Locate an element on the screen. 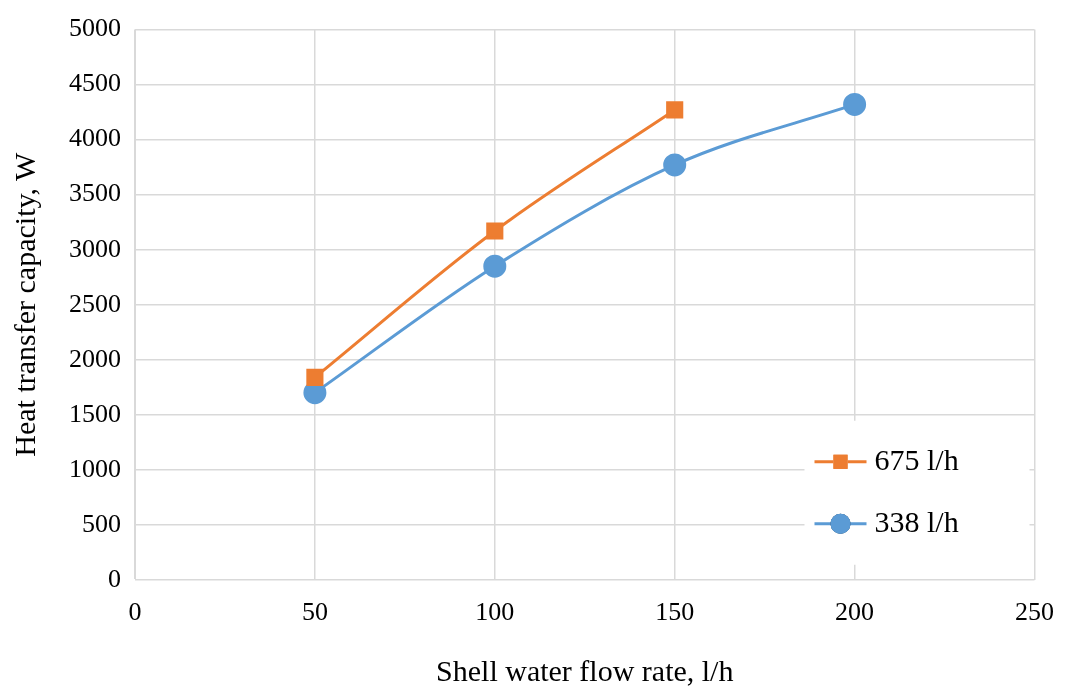 This screenshot has width=1072, height=700. y-tick-label: 0 is located at coordinates (114, 578).